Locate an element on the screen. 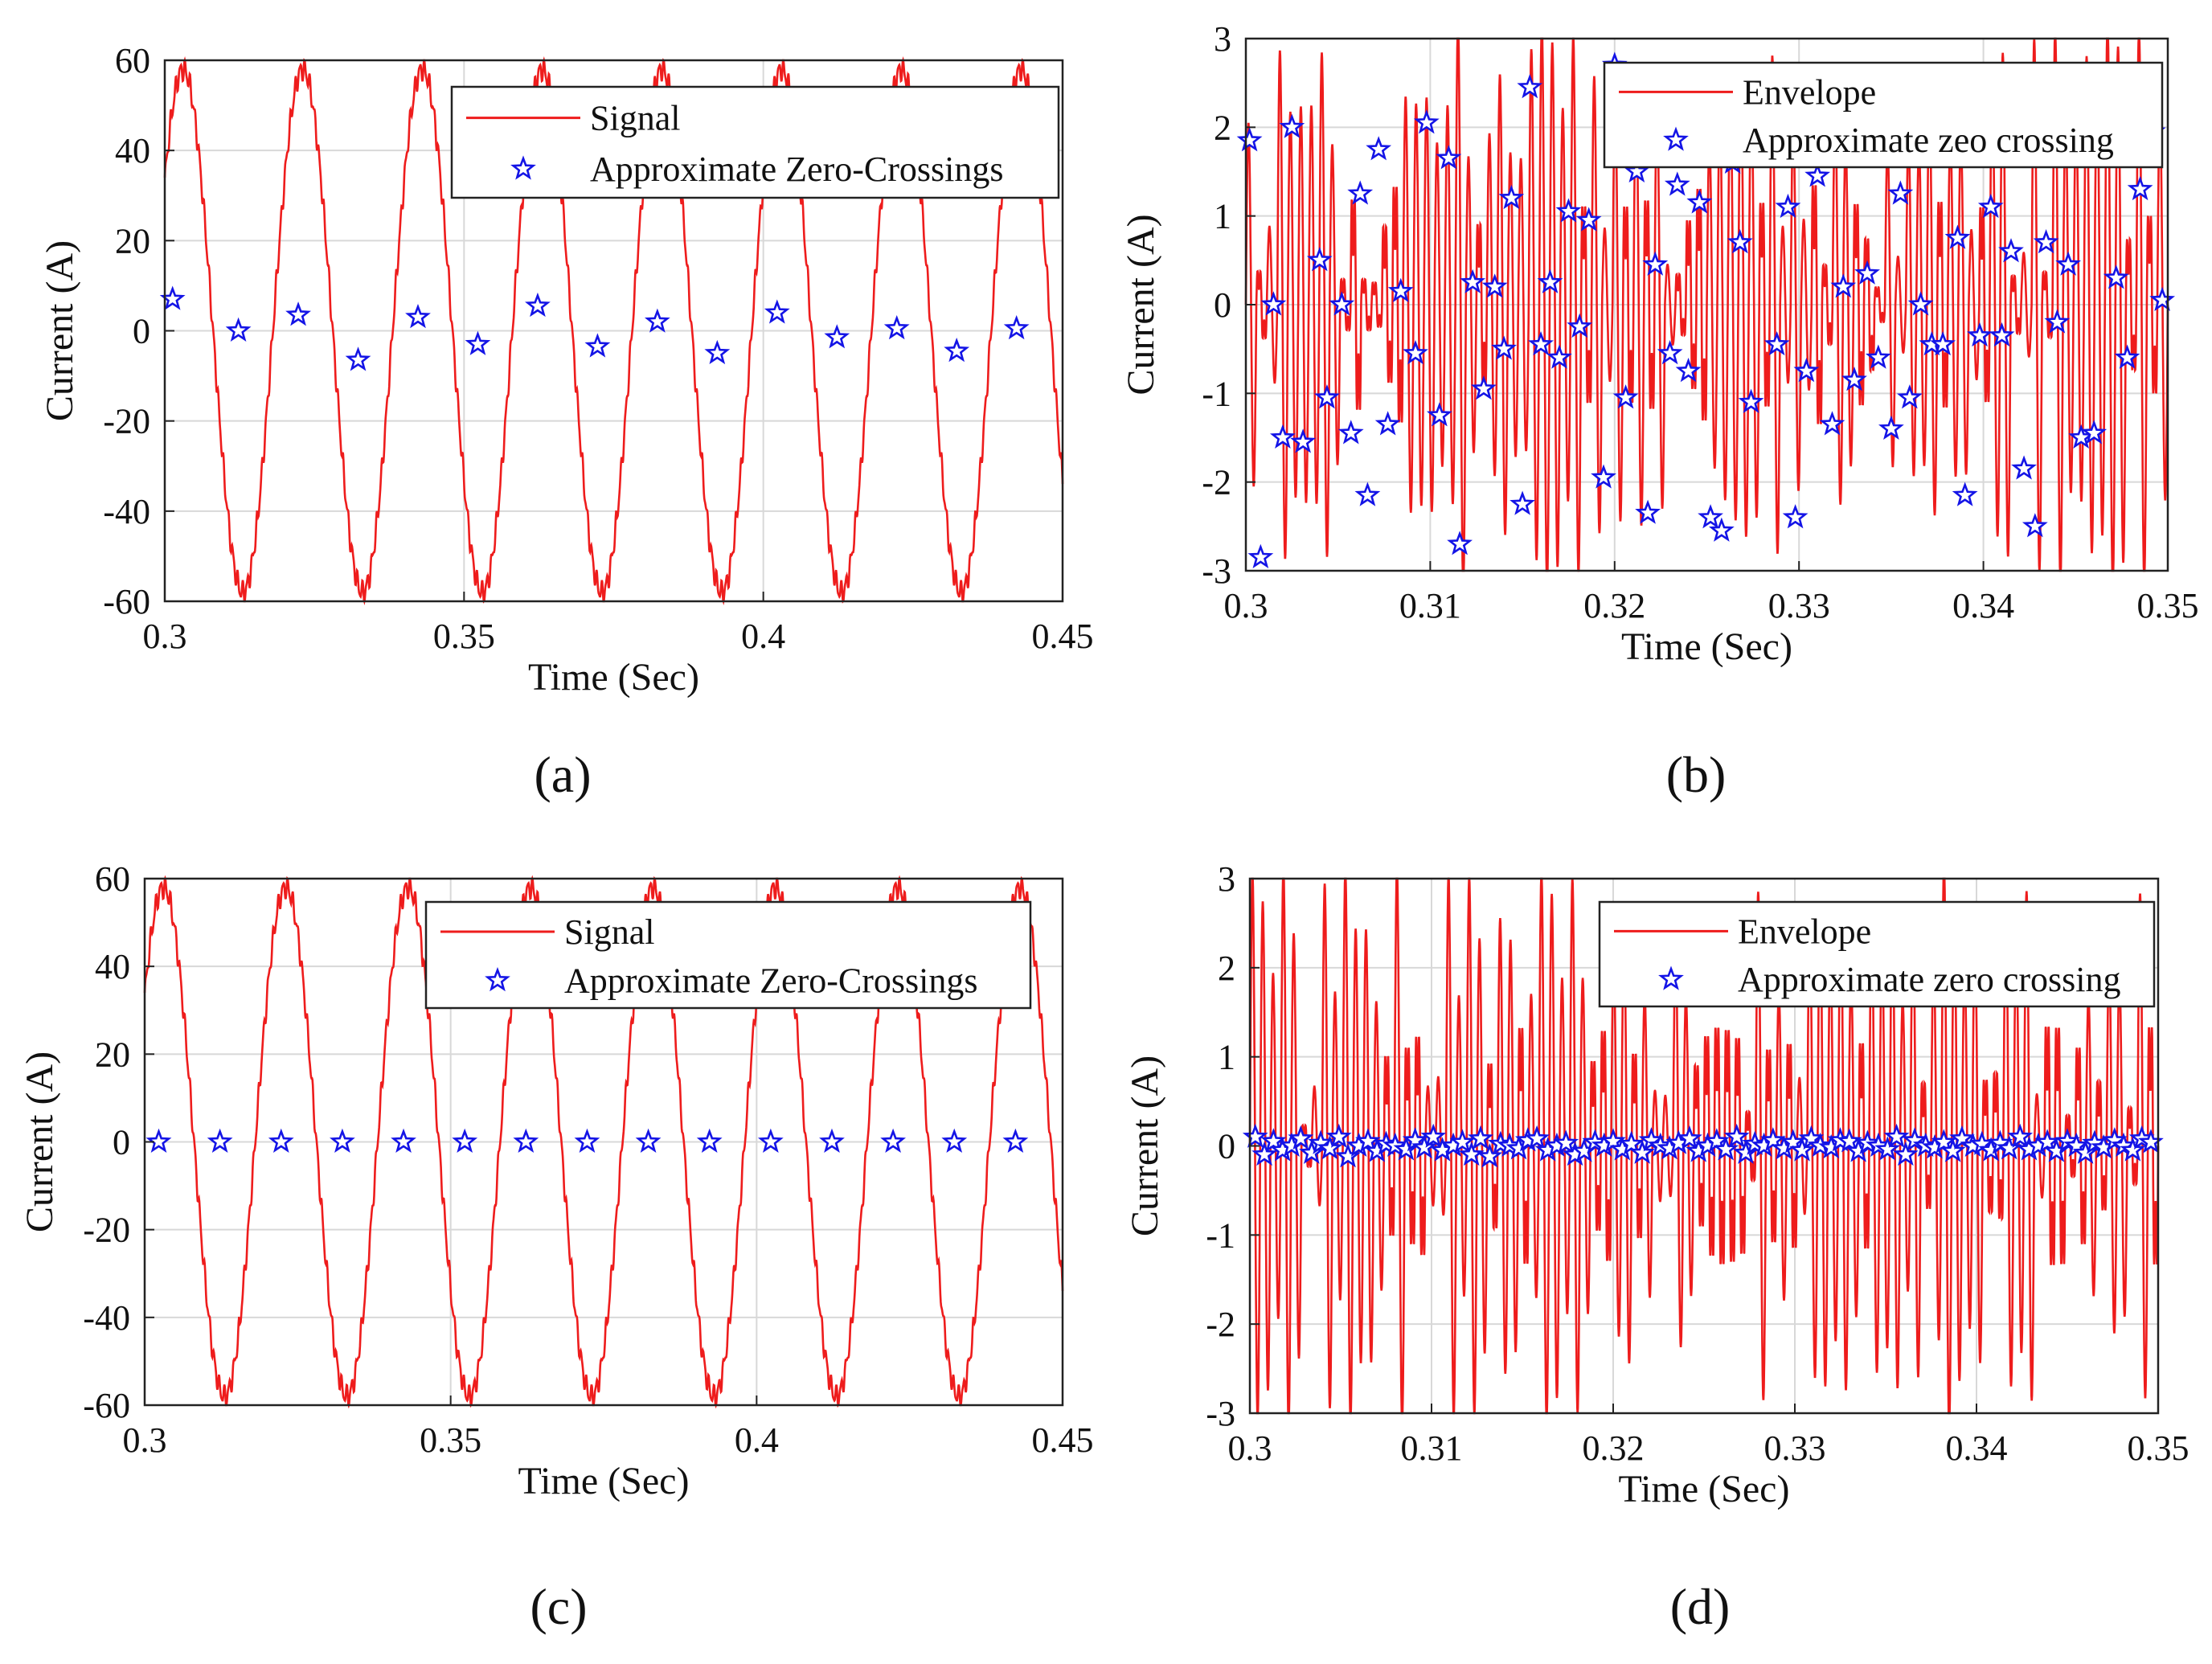  x-tick-label: 0.33 is located at coordinates (1799, 605).